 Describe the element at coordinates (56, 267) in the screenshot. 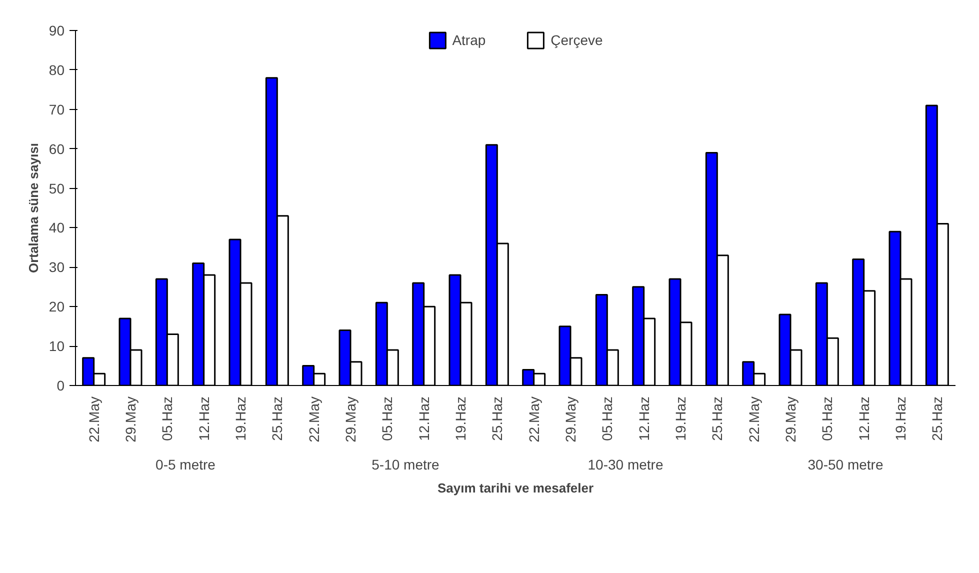

I see `y-tick-label: 30` at that location.